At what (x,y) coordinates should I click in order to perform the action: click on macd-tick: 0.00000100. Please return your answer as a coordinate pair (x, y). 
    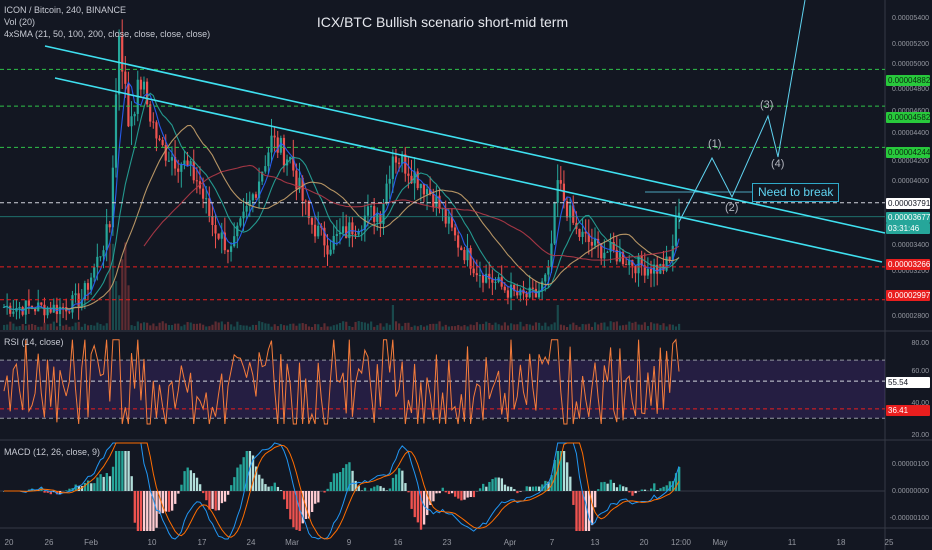
    Looking at the image, I should click on (910, 464).